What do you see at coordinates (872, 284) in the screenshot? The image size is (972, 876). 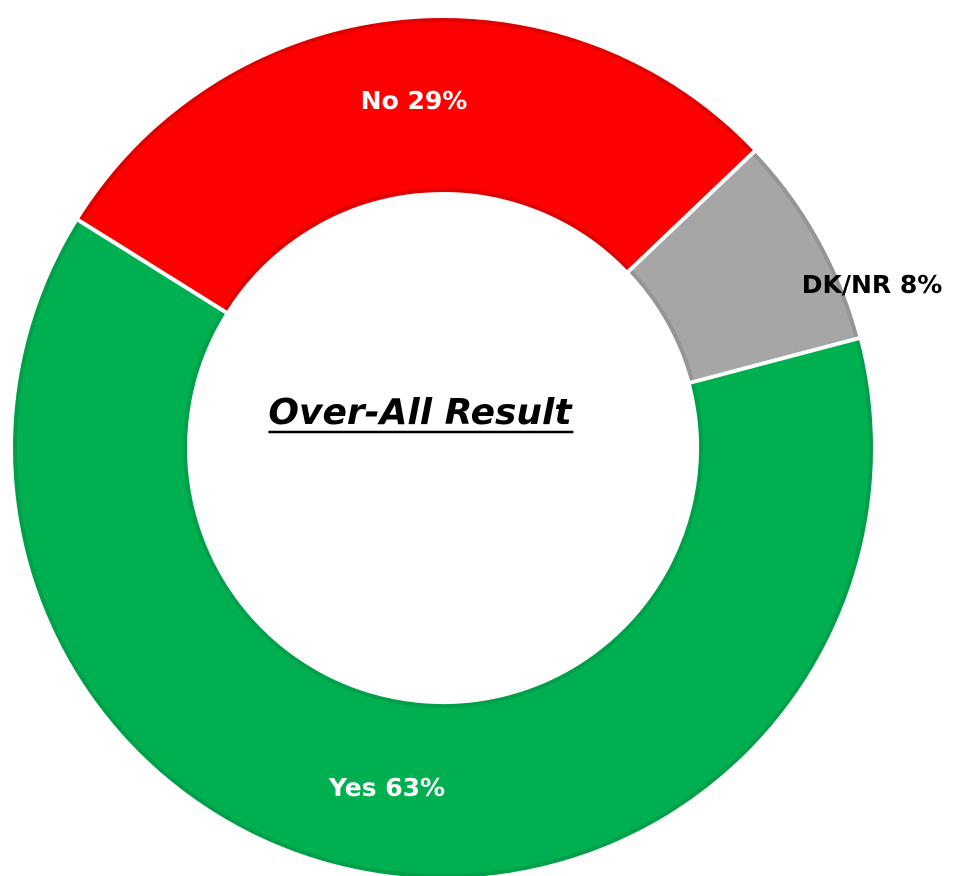 I see `data-label-dk-nr: DK/NR 8%` at bounding box center [872, 284].